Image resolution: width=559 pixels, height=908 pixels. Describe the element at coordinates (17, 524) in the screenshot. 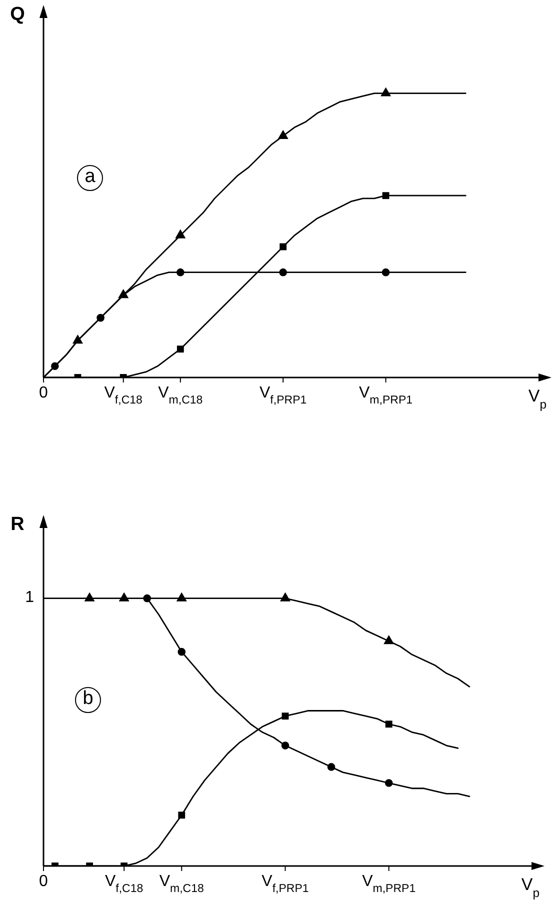

I see `y-axis-title: R` at that location.